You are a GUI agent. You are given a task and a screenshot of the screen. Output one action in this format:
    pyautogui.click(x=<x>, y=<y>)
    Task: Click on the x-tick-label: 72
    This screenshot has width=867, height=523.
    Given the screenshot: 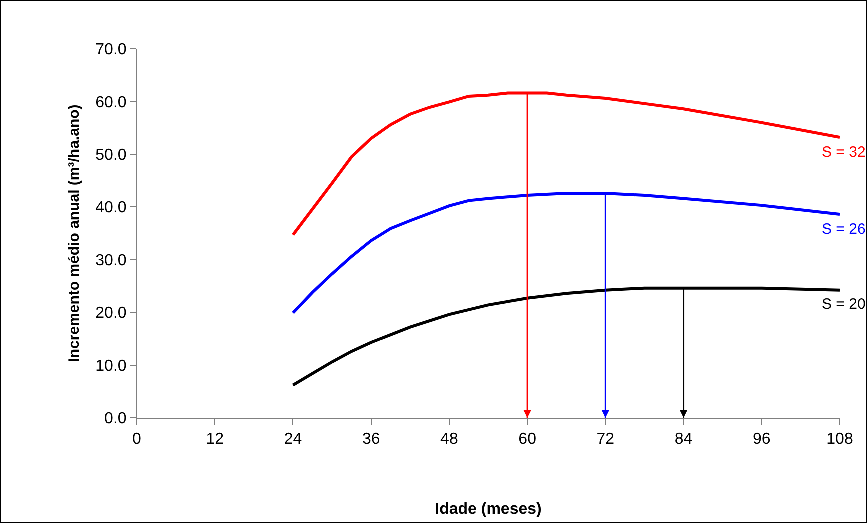 What is the action you would take?
    pyautogui.click(x=605, y=439)
    